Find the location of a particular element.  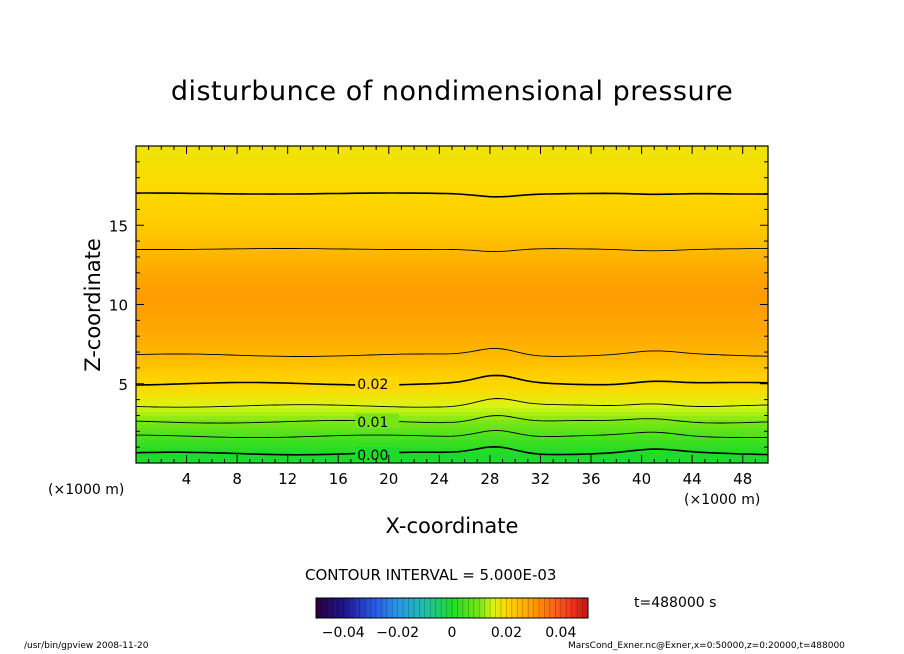

contour-label: 0.00 is located at coordinates (372, 456).